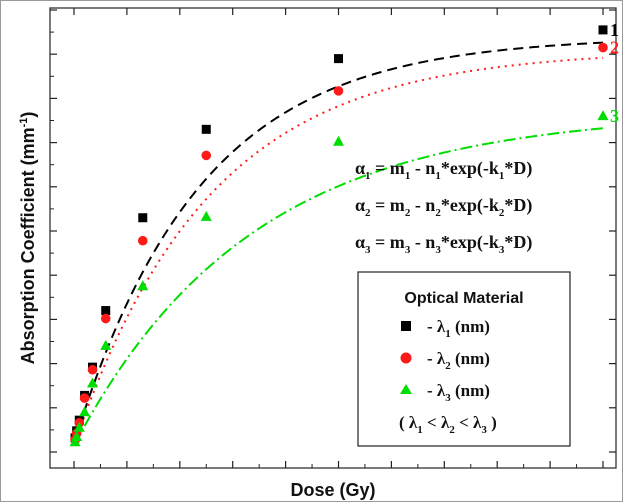 The height and width of the screenshot is (502, 623). What do you see at coordinates (458, 328) in the screenshot?
I see `legend-entry-1: - λ1 (nm)` at bounding box center [458, 328].